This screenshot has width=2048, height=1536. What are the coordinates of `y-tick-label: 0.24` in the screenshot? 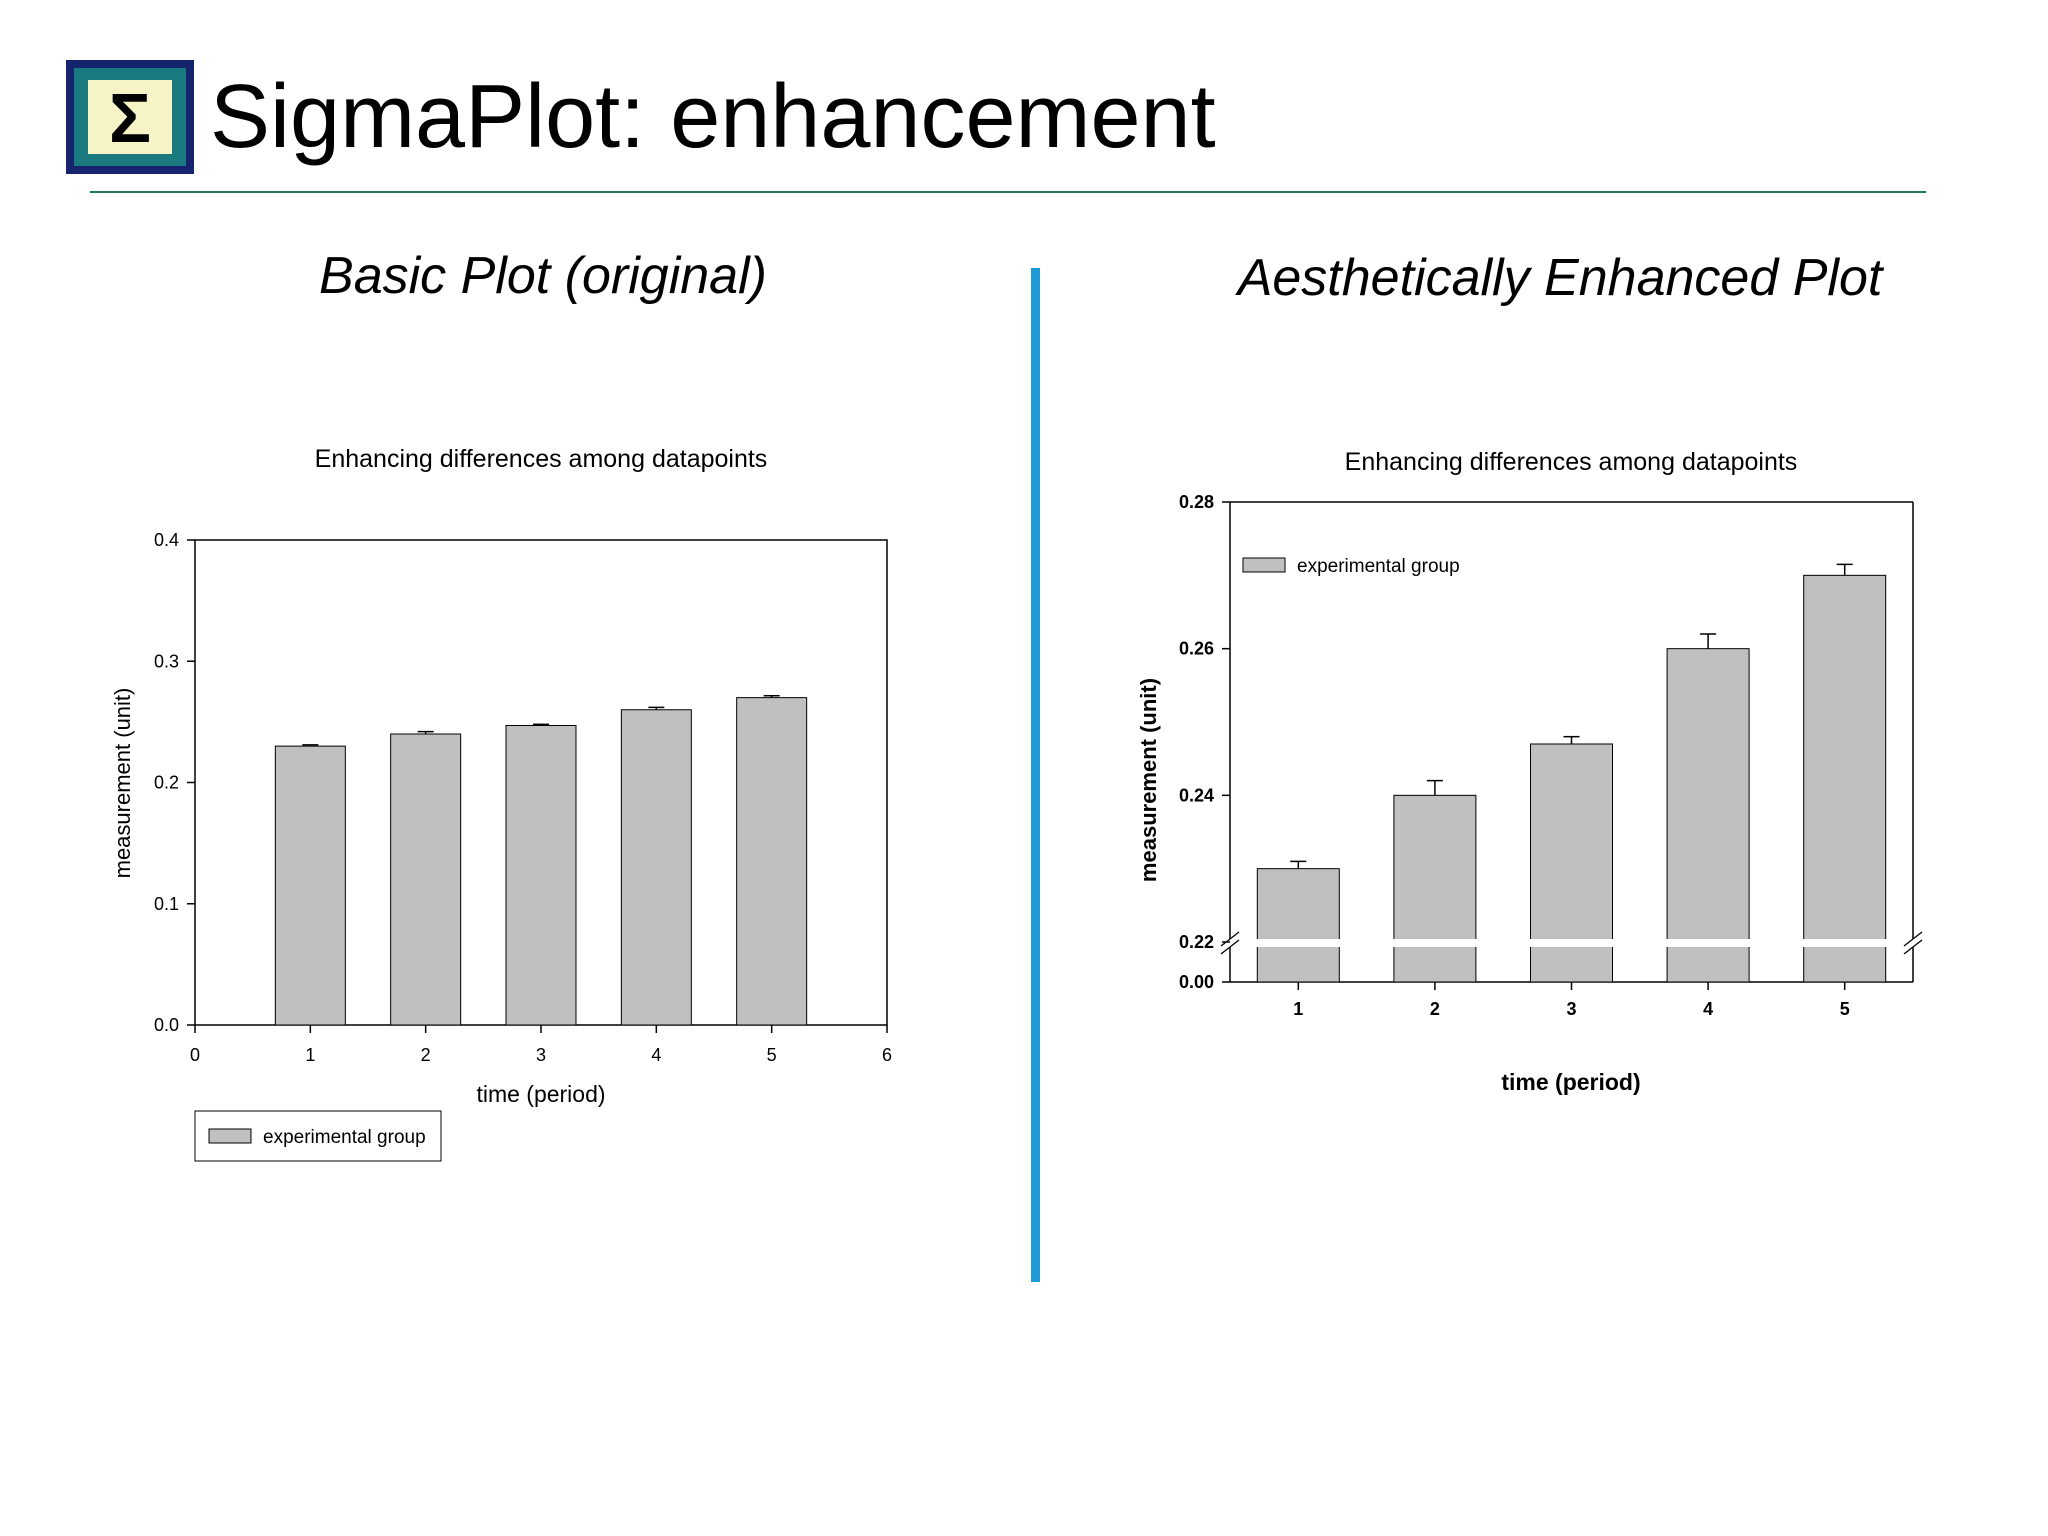 It's located at (1196, 795).